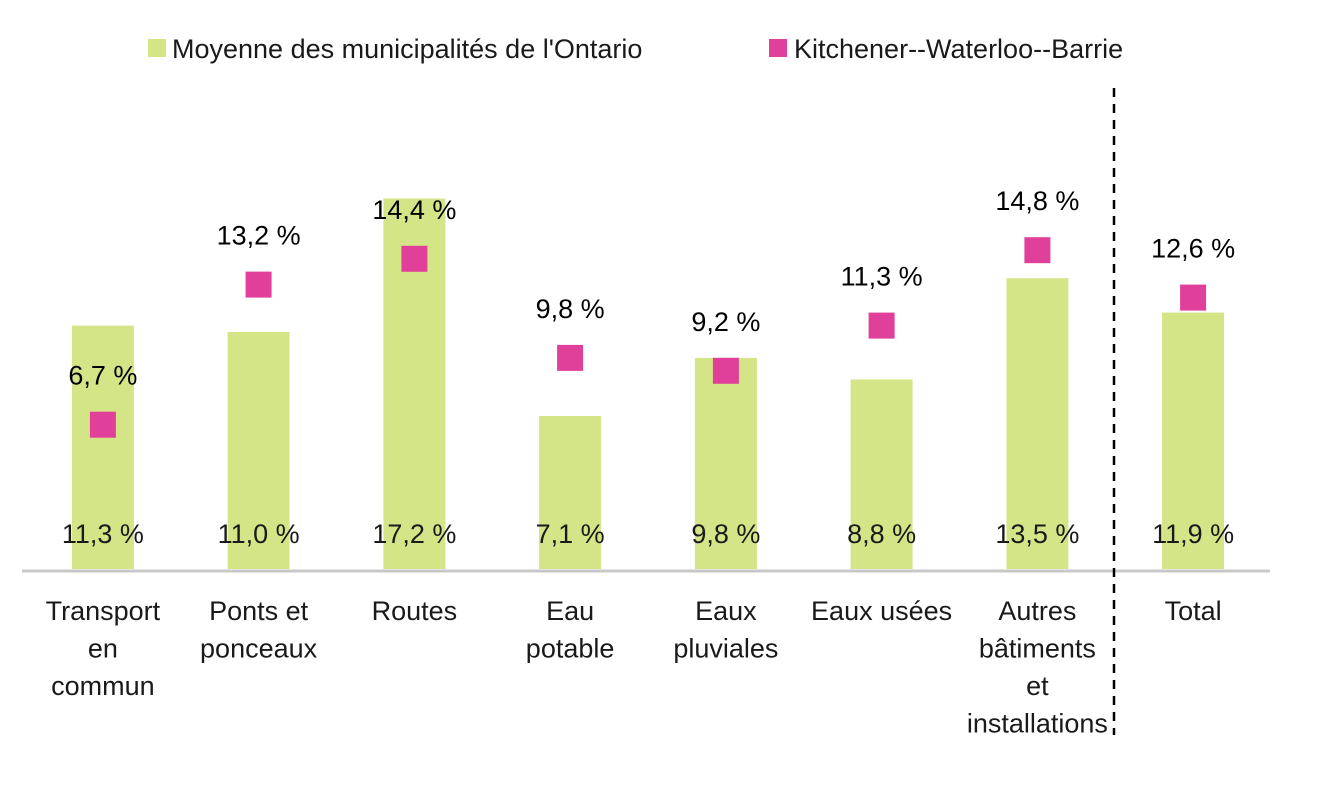  What do you see at coordinates (570, 630) in the screenshot?
I see `category-label: Eau potable` at bounding box center [570, 630].